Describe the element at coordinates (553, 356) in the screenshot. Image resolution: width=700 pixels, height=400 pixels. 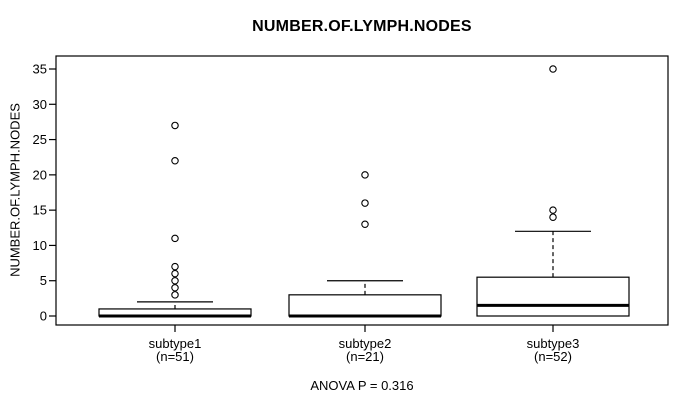
I see `group-sublabel: (n=52)` at that location.